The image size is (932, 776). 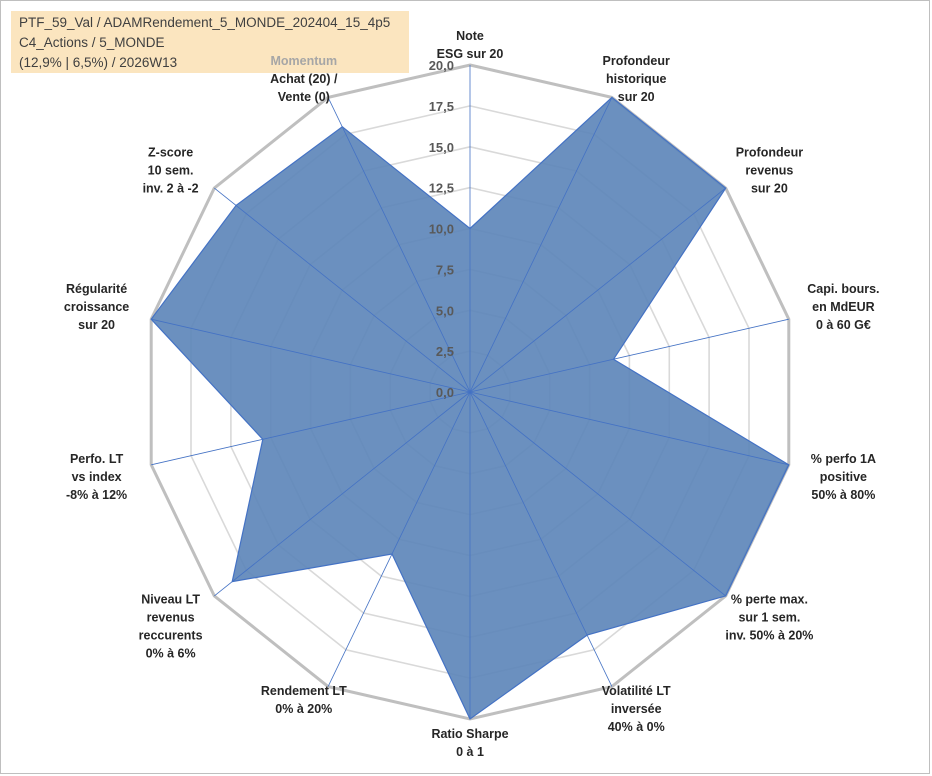 I want to click on axis-label-9-line-3: 0% à 6%, so click(x=171, y=653).